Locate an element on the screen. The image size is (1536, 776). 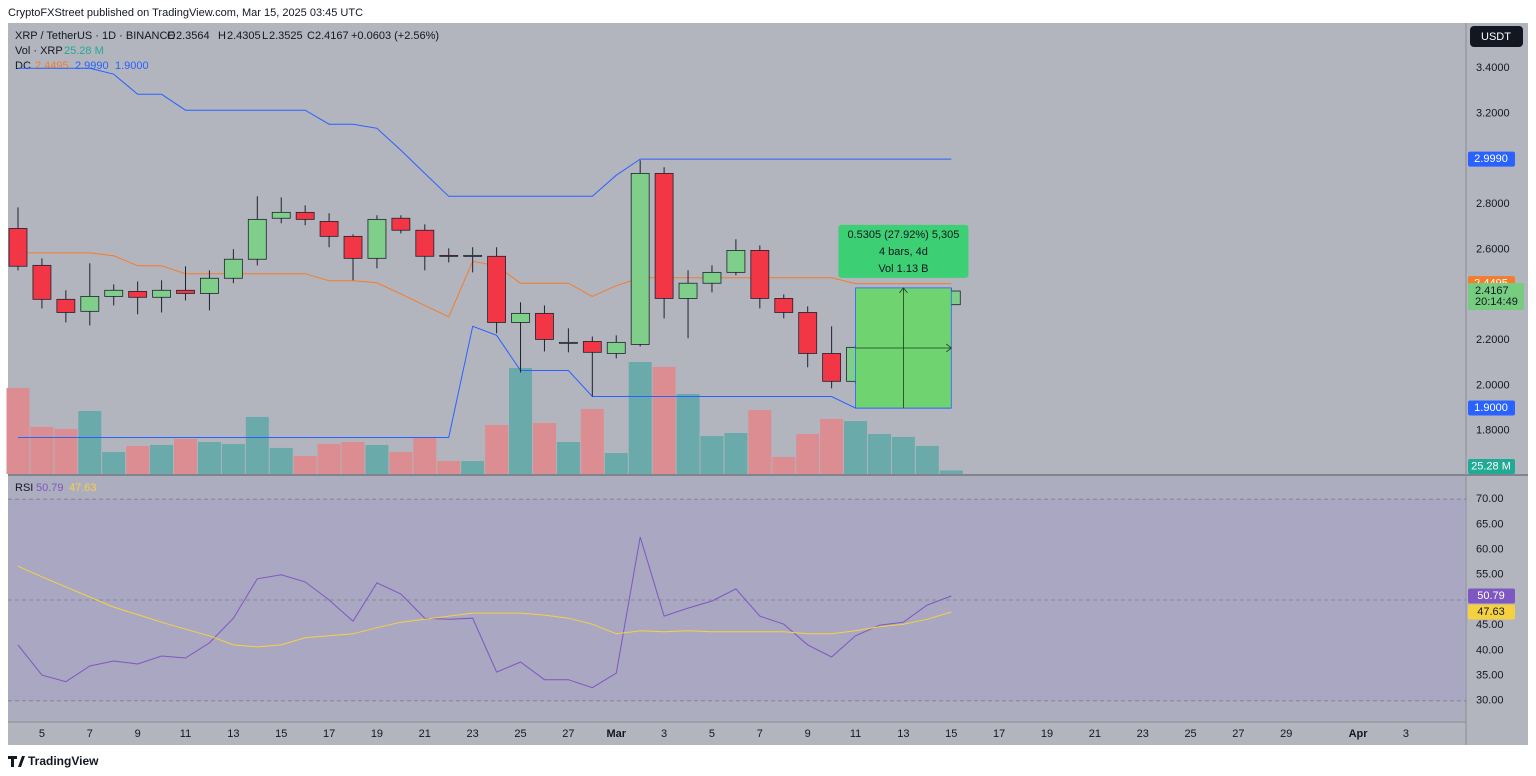
y-tick-label: 2.0000 is located at coordinates (1493, 385).